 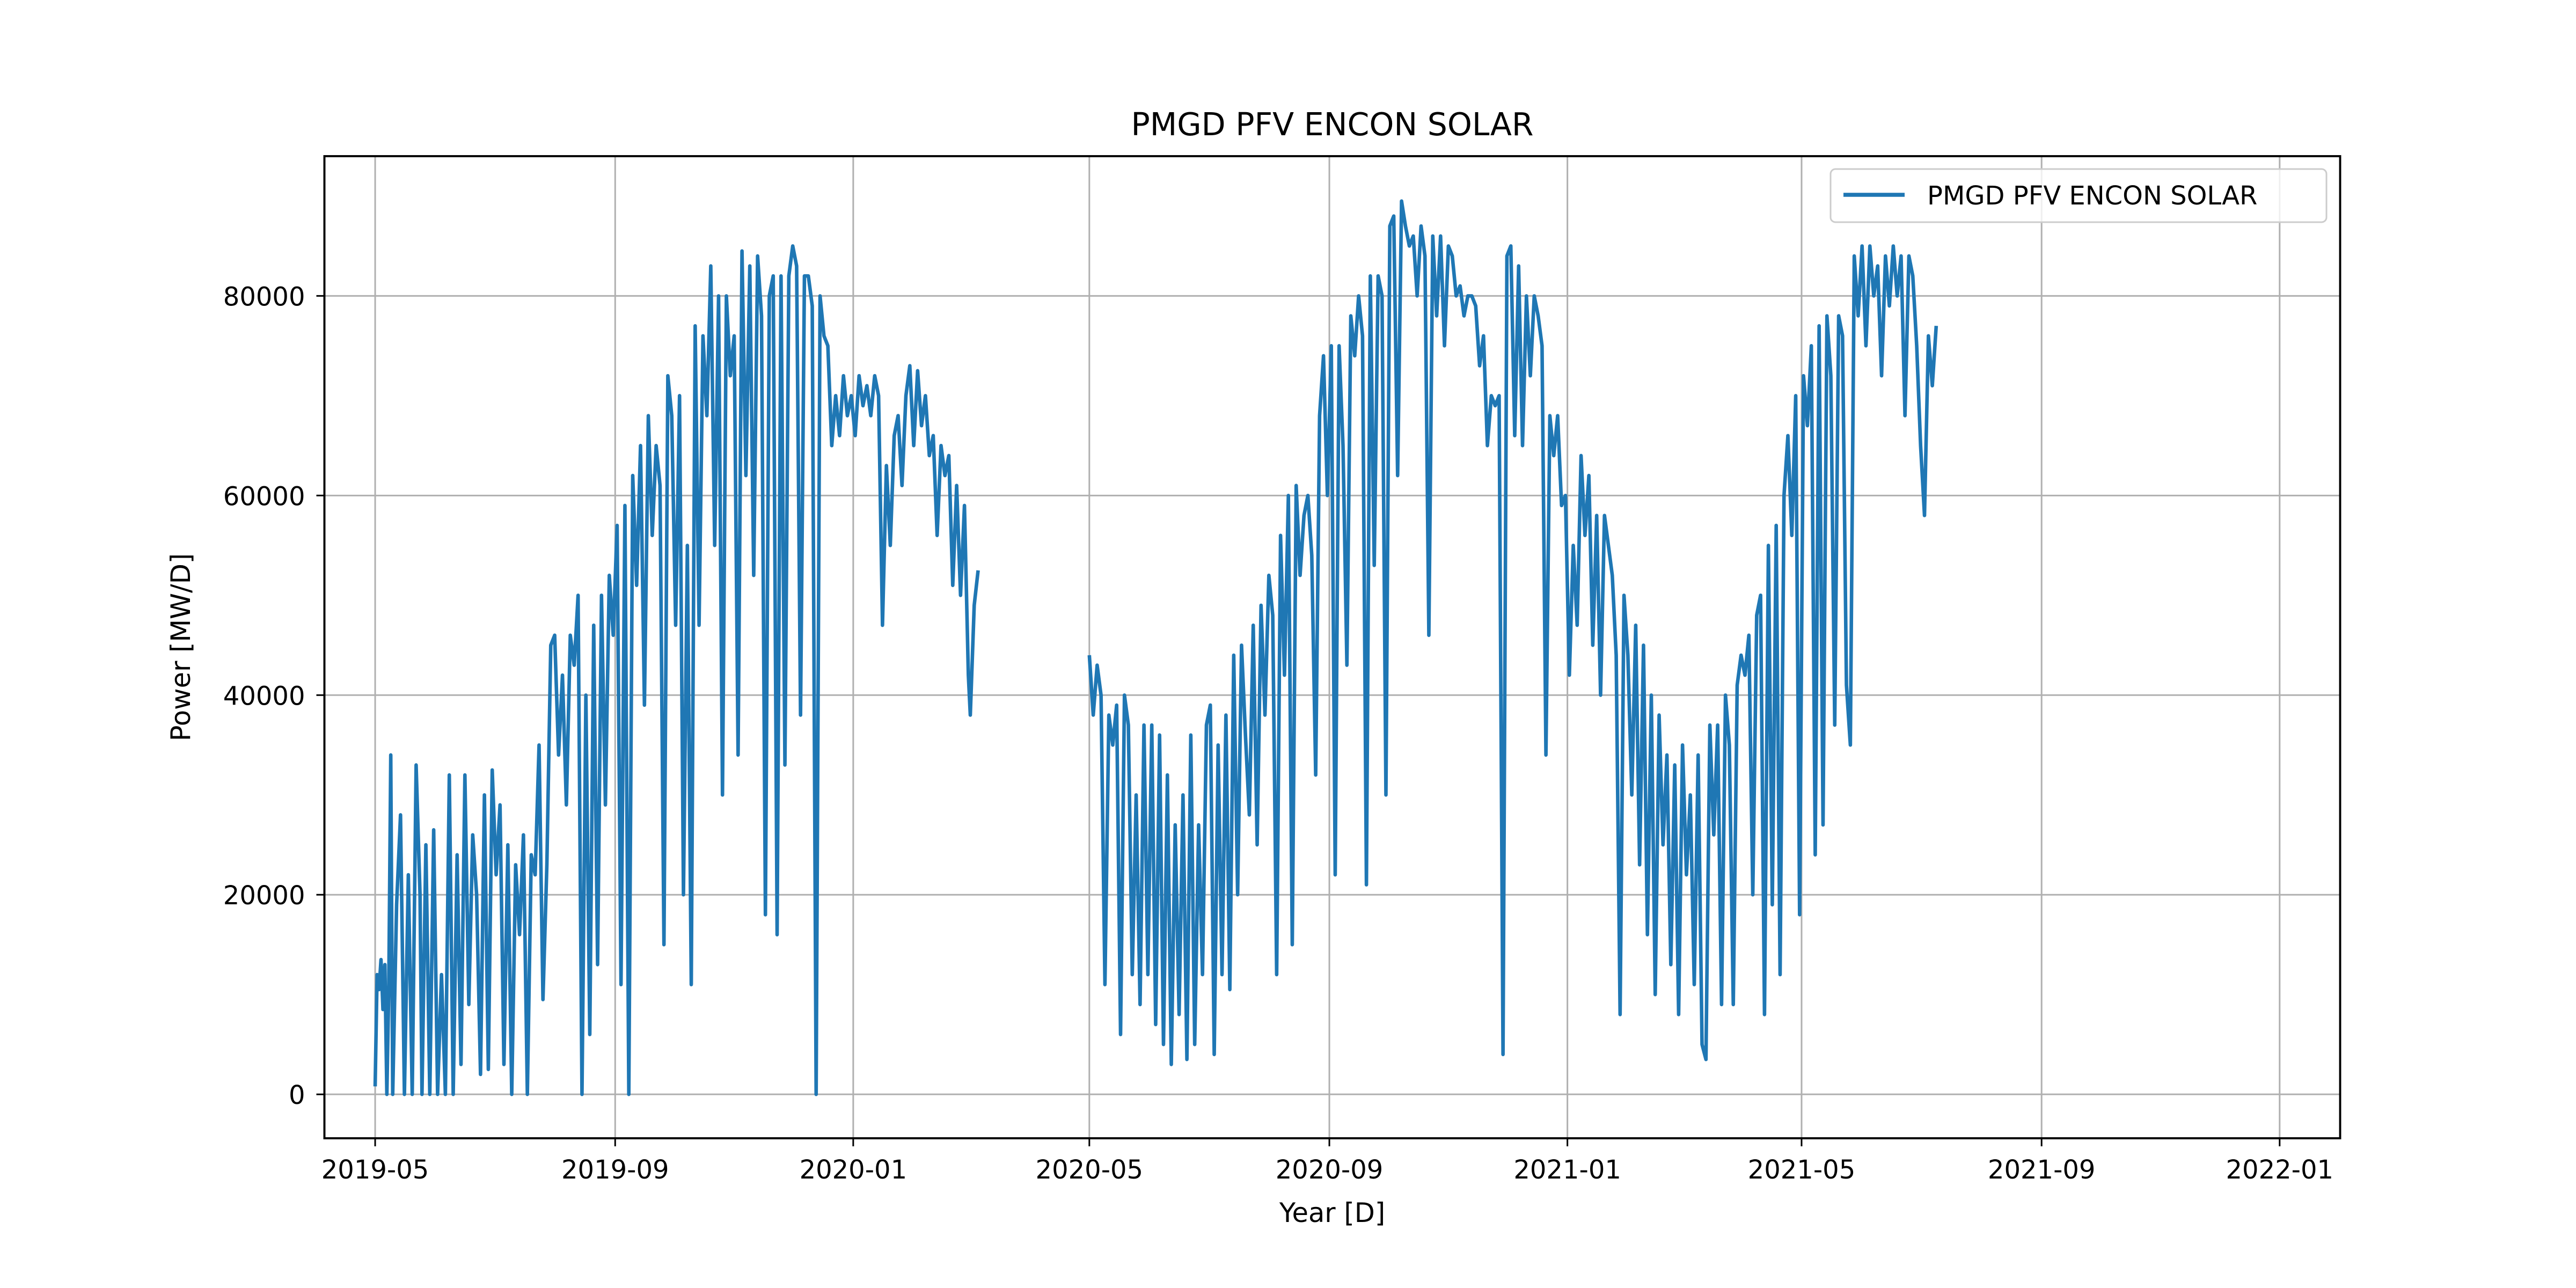 What do you see at coordinates (264, 496) in the screenshot?
I see `y-tick-label: 60000` at bounding box center [264, 496].